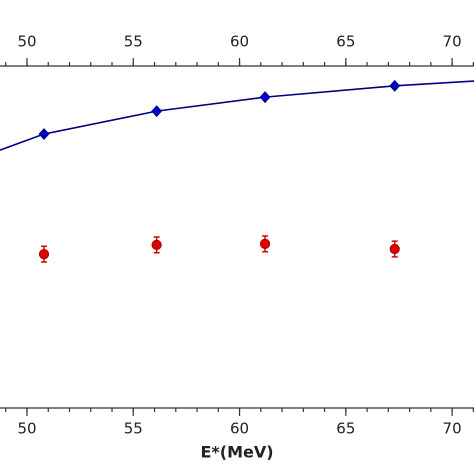 The image size is (474, 474). Describe the element at coordinates (26, 42) in the screenshot. I see `x-tick-label-top: 50` at that location.